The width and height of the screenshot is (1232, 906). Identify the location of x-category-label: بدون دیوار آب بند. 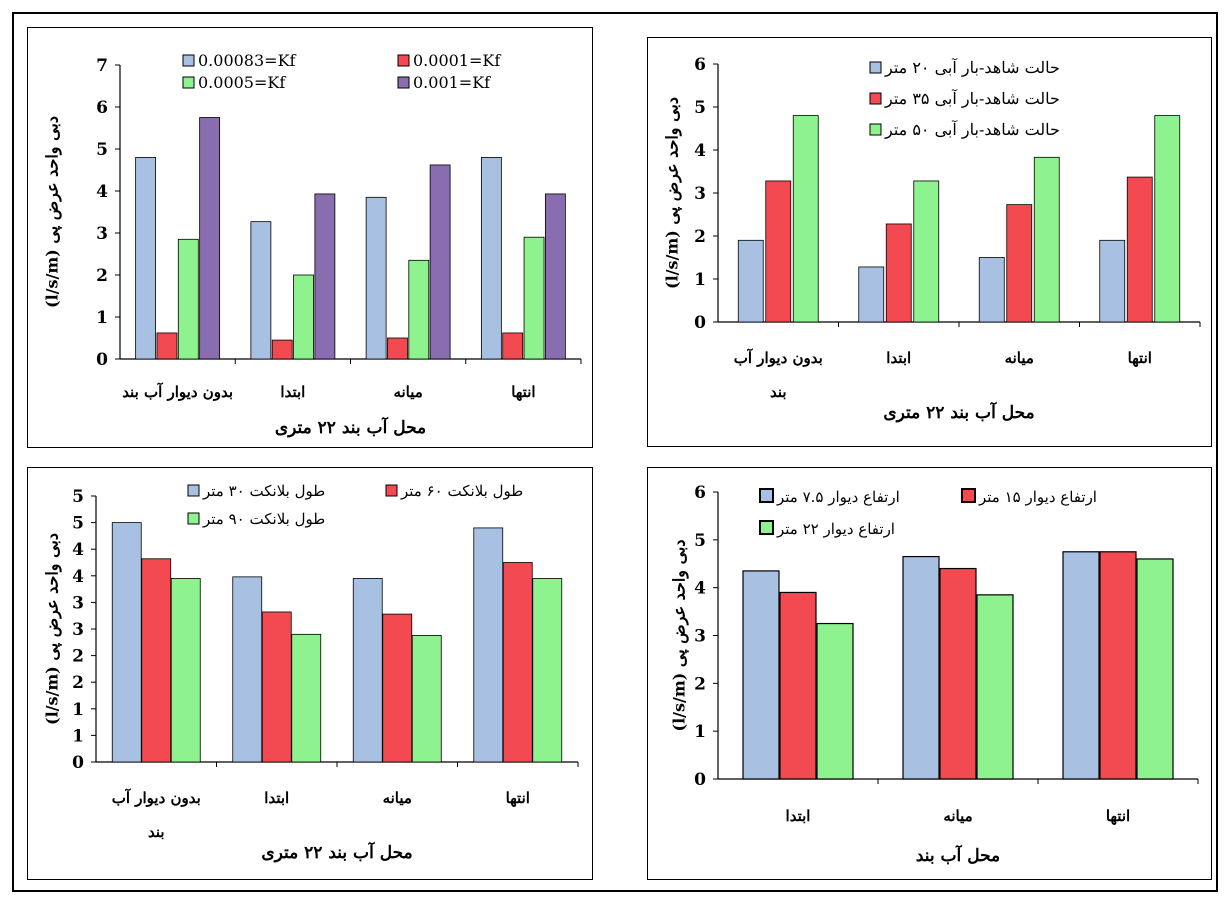
(177, 391).